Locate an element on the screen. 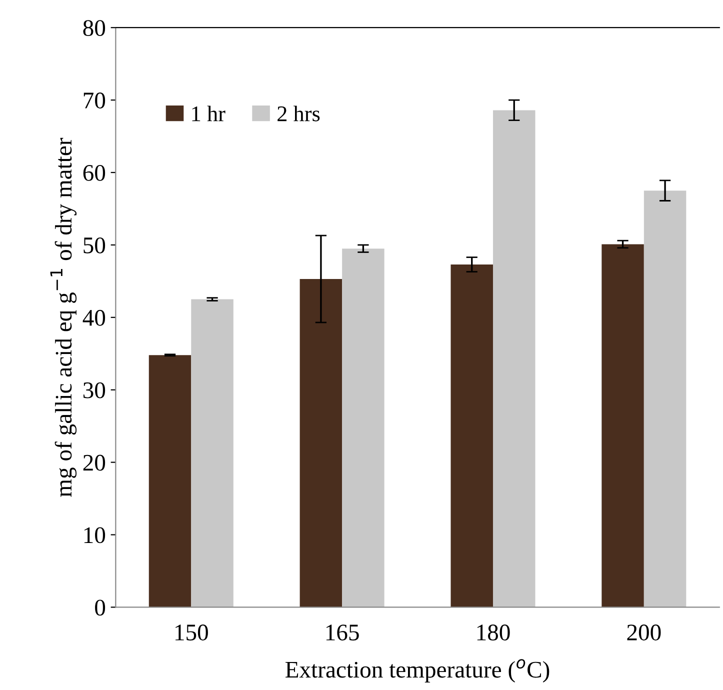 This screenshot has width=723, height=690. y-tick-label: 20 is located at coordinates (94, 462).